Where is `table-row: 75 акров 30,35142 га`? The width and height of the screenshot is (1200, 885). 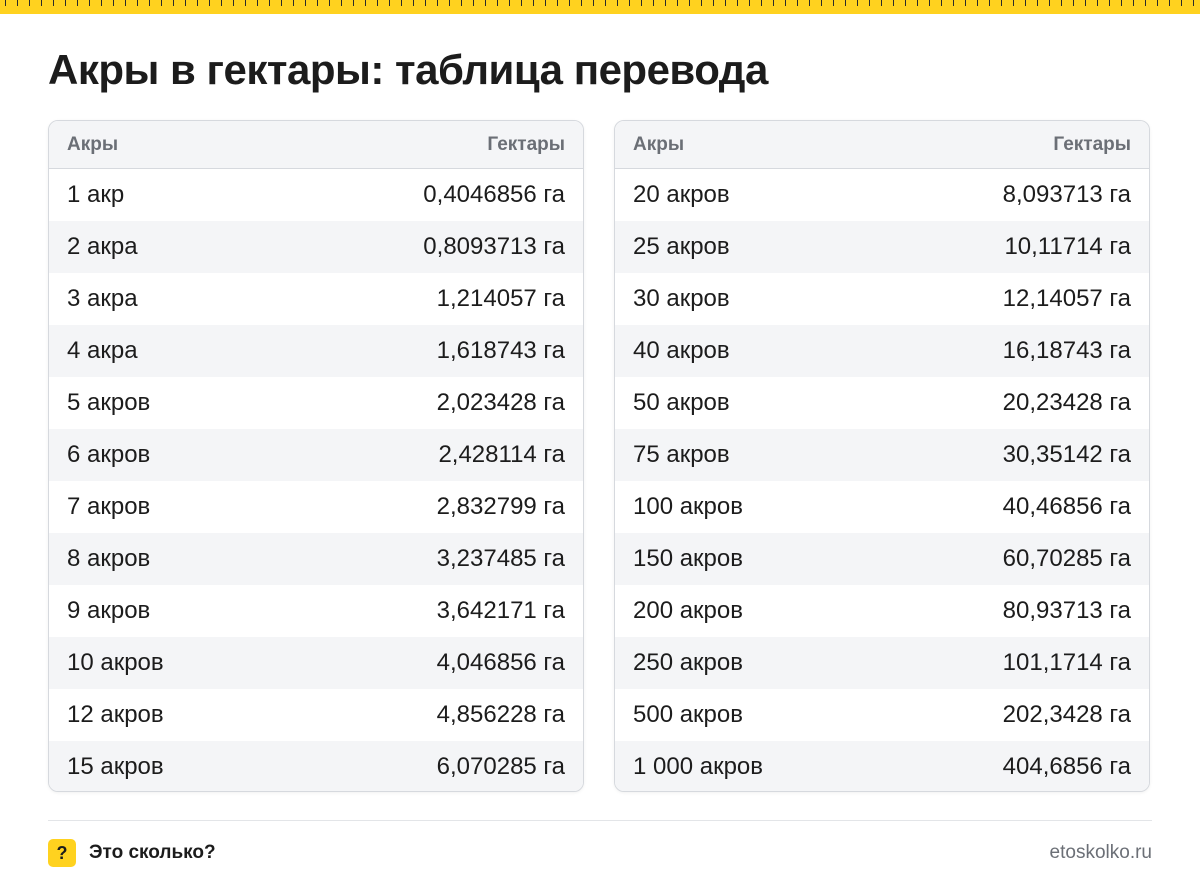 table-row: 75 акров 30,35142 га is located at coordinates (882, 455).